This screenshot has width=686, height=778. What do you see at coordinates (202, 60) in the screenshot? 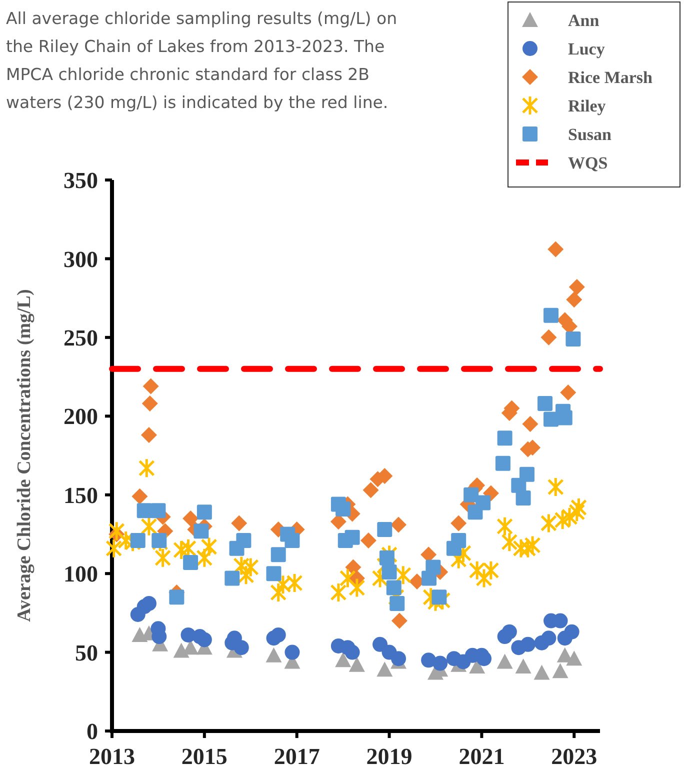
I see `chart-title: All average chloride sampling results (mg/L) on the Riley Chain of Lakes from 2013-2023. The MPCA chloride chronic standard for class 2B waters (230 mg/L) is indicated by the red line.` at bounding box center [202, 60].